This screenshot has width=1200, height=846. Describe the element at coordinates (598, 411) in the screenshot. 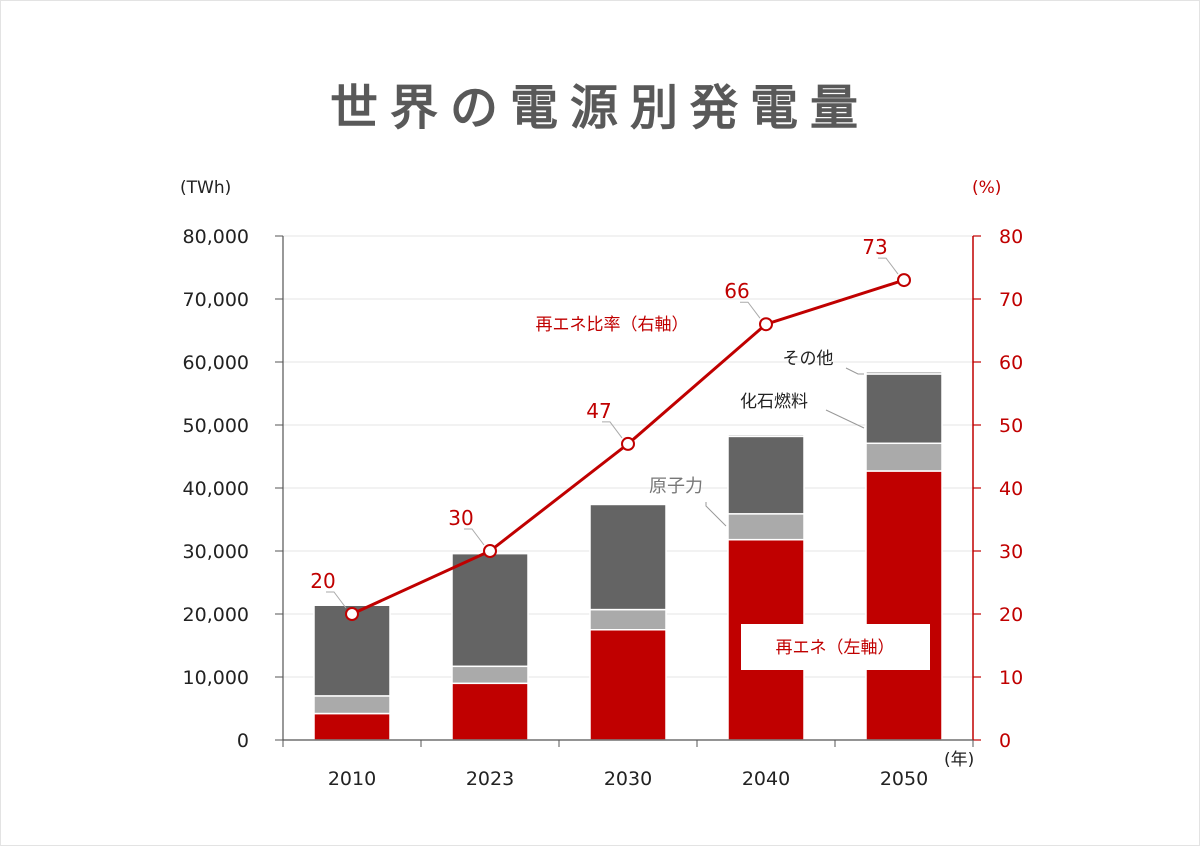

I see `ratio-point-label: 47` at that location.